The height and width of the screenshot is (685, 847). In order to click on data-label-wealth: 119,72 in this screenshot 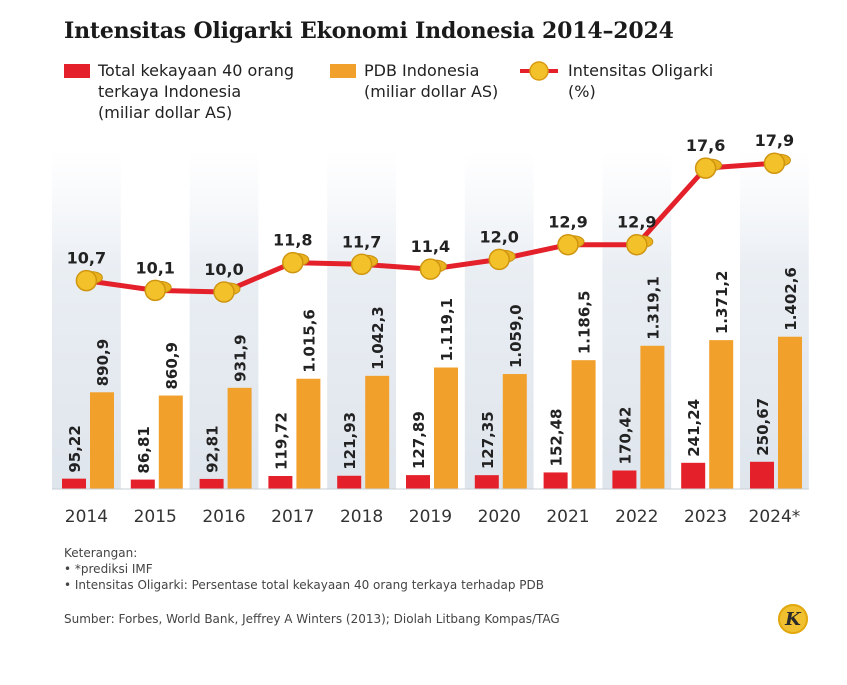, I will do `click(281, 441)`.